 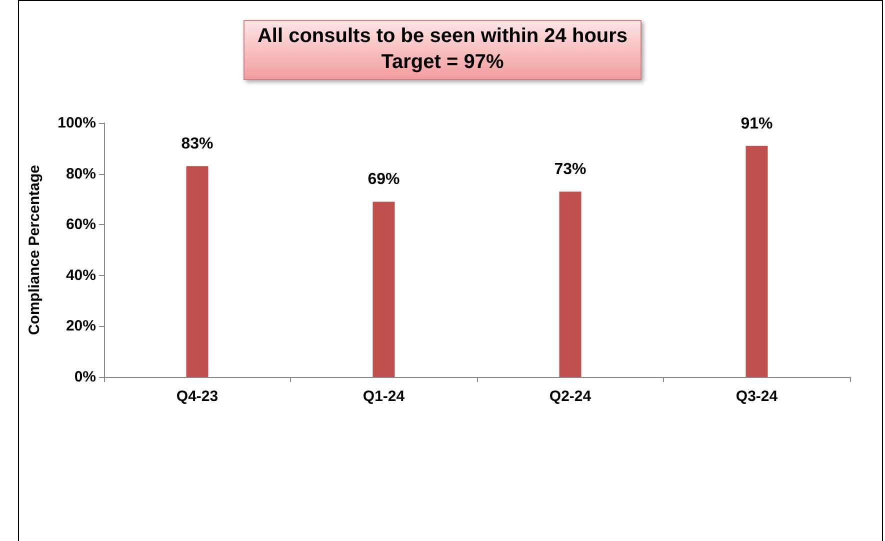 I want to click on x-tick-label: Q2-24, so click(x=570, y=396).